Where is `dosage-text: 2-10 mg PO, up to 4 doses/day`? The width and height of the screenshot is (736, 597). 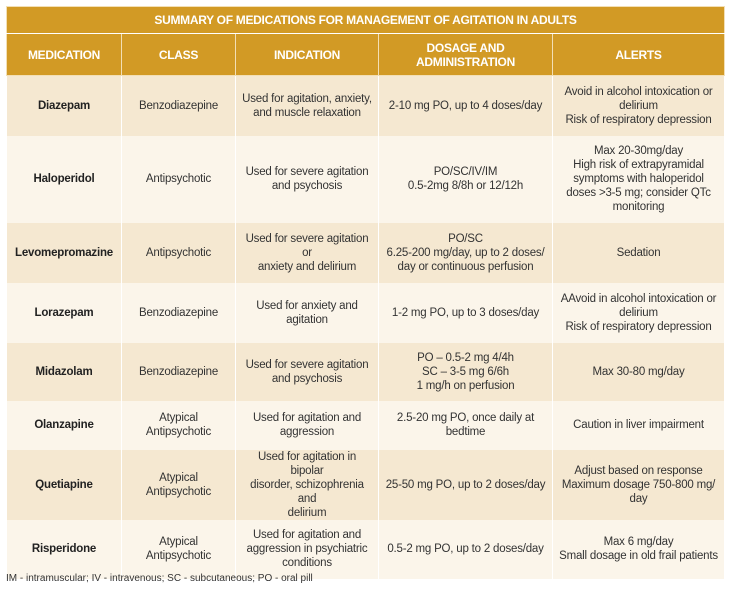
dosage-text: 2-10 mg PO, up to 4 doses/day is located at coordinates (465, 105).